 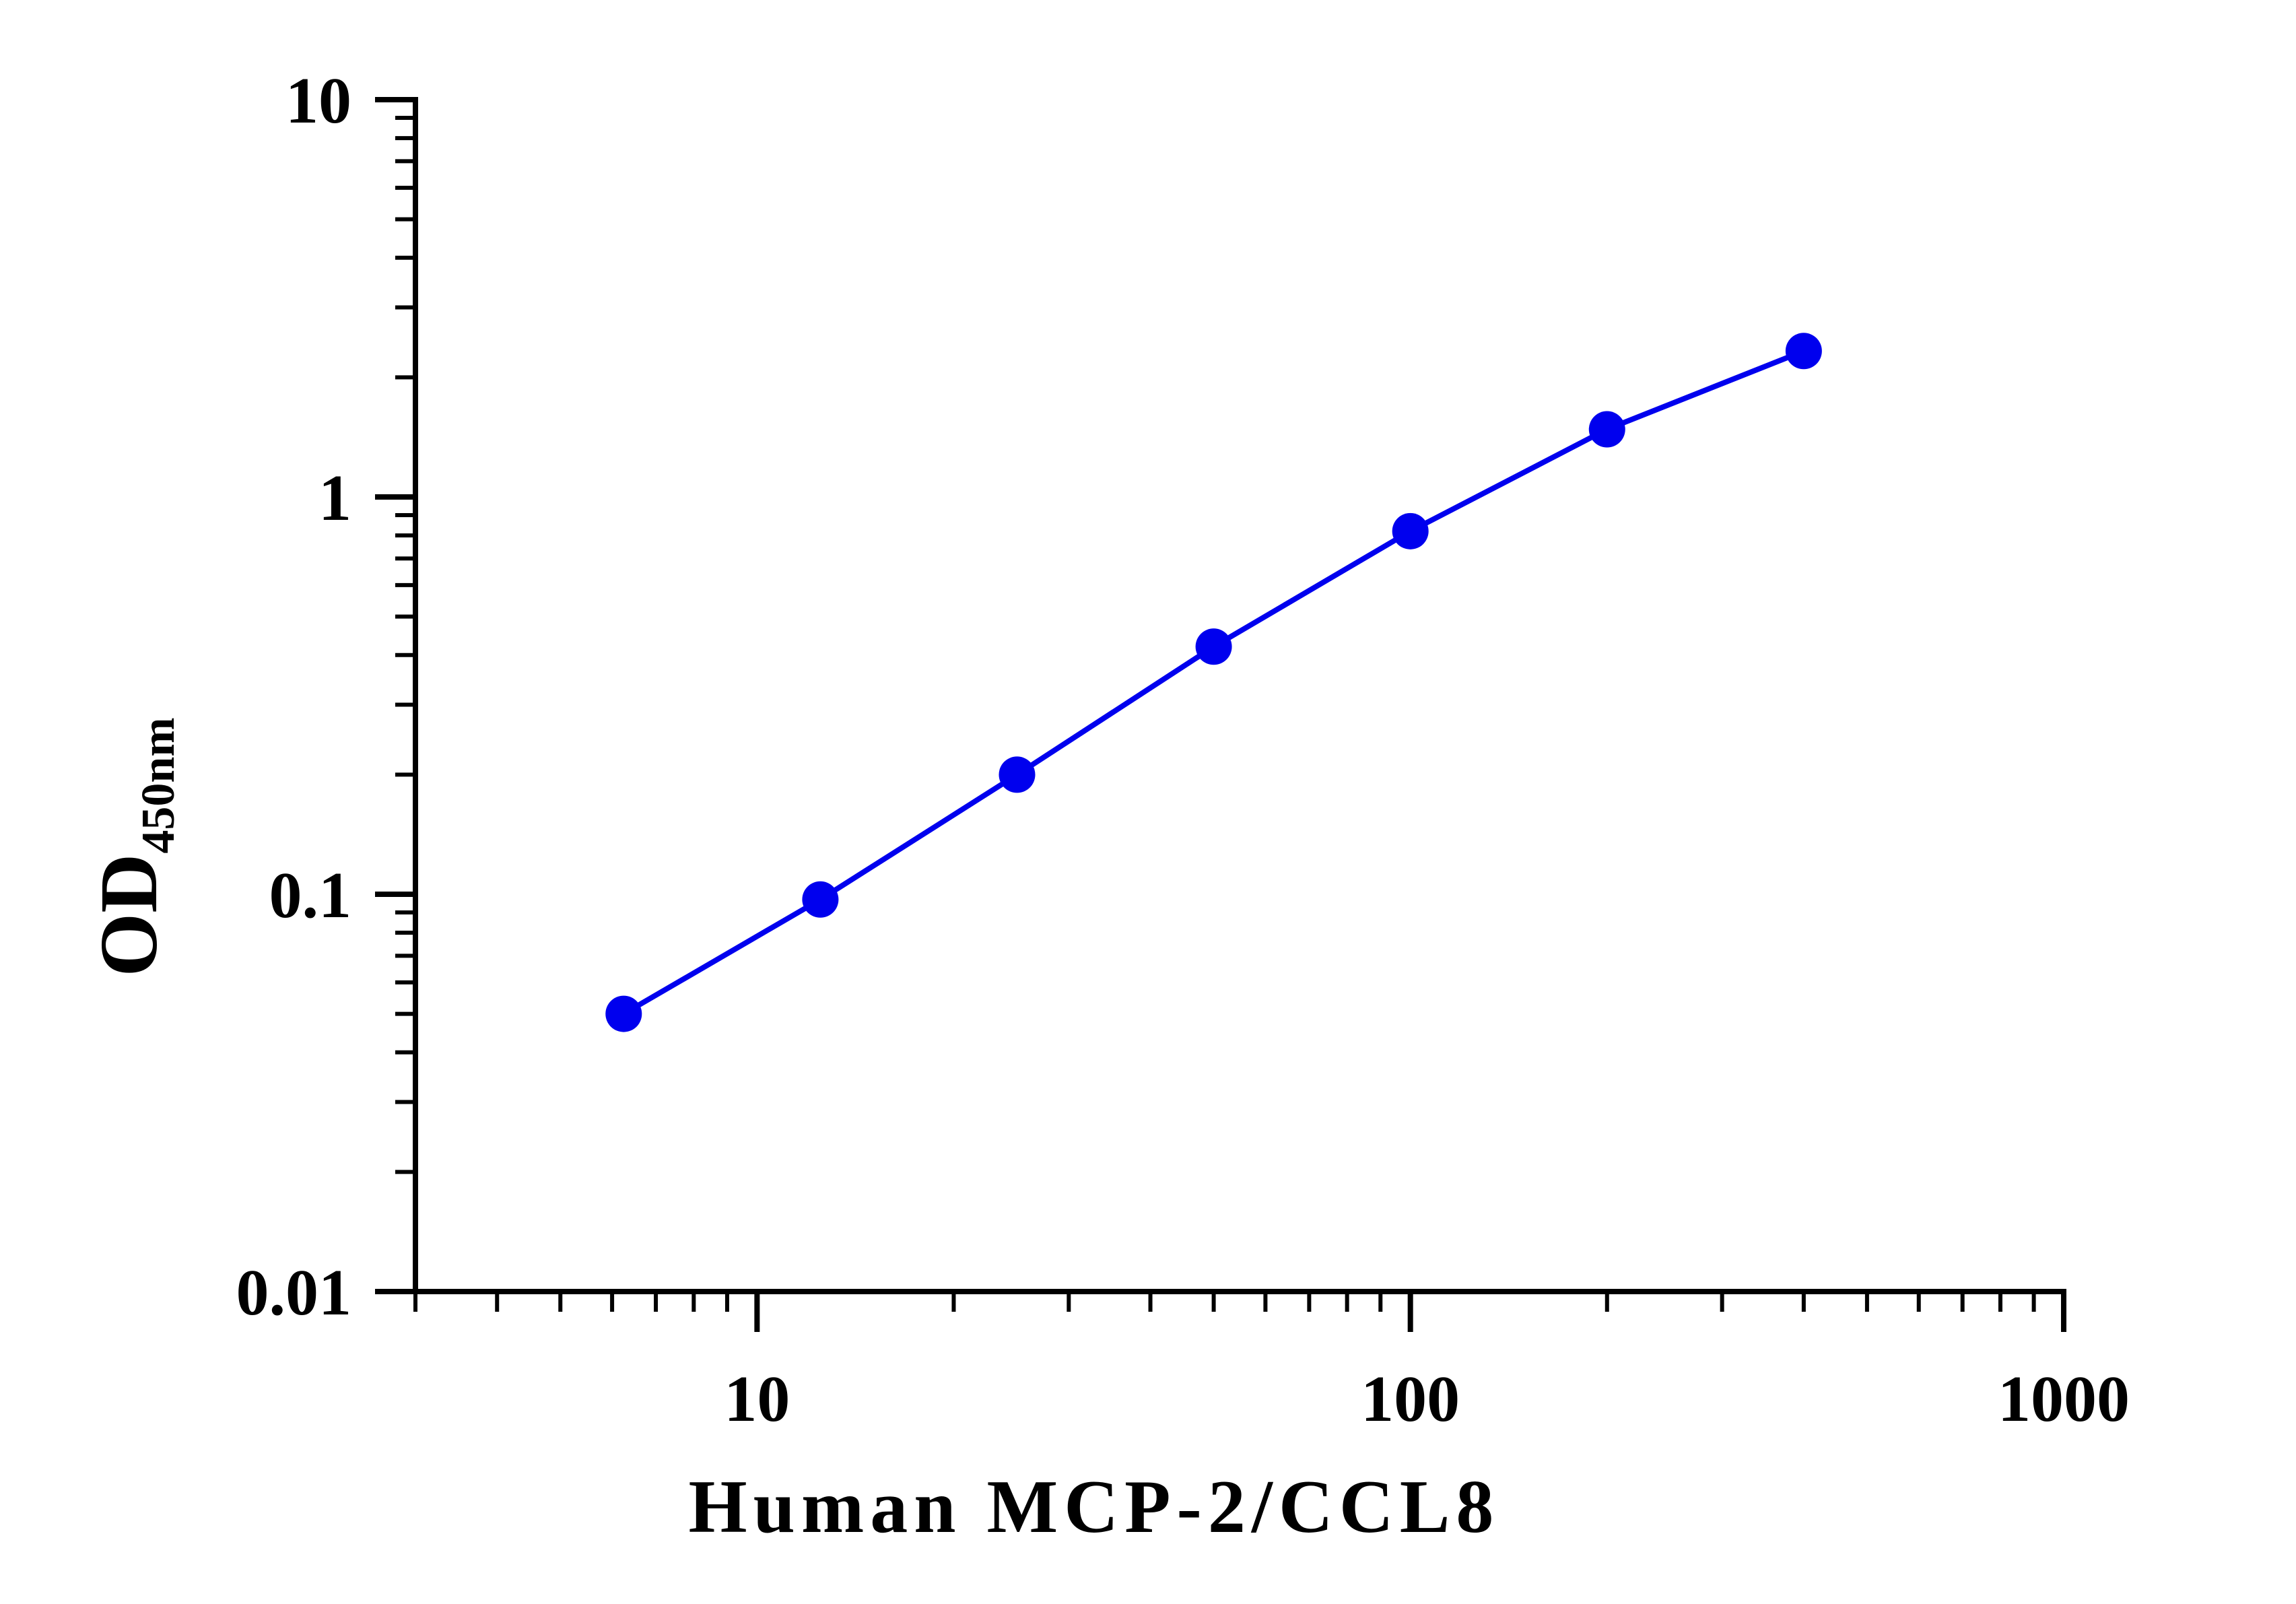 What do you see at coordinates (1094, 1507) in the screenshot?
I see `x-axis-title: Human MCP-2/CCL8` at bounding box center [1094, 1507].